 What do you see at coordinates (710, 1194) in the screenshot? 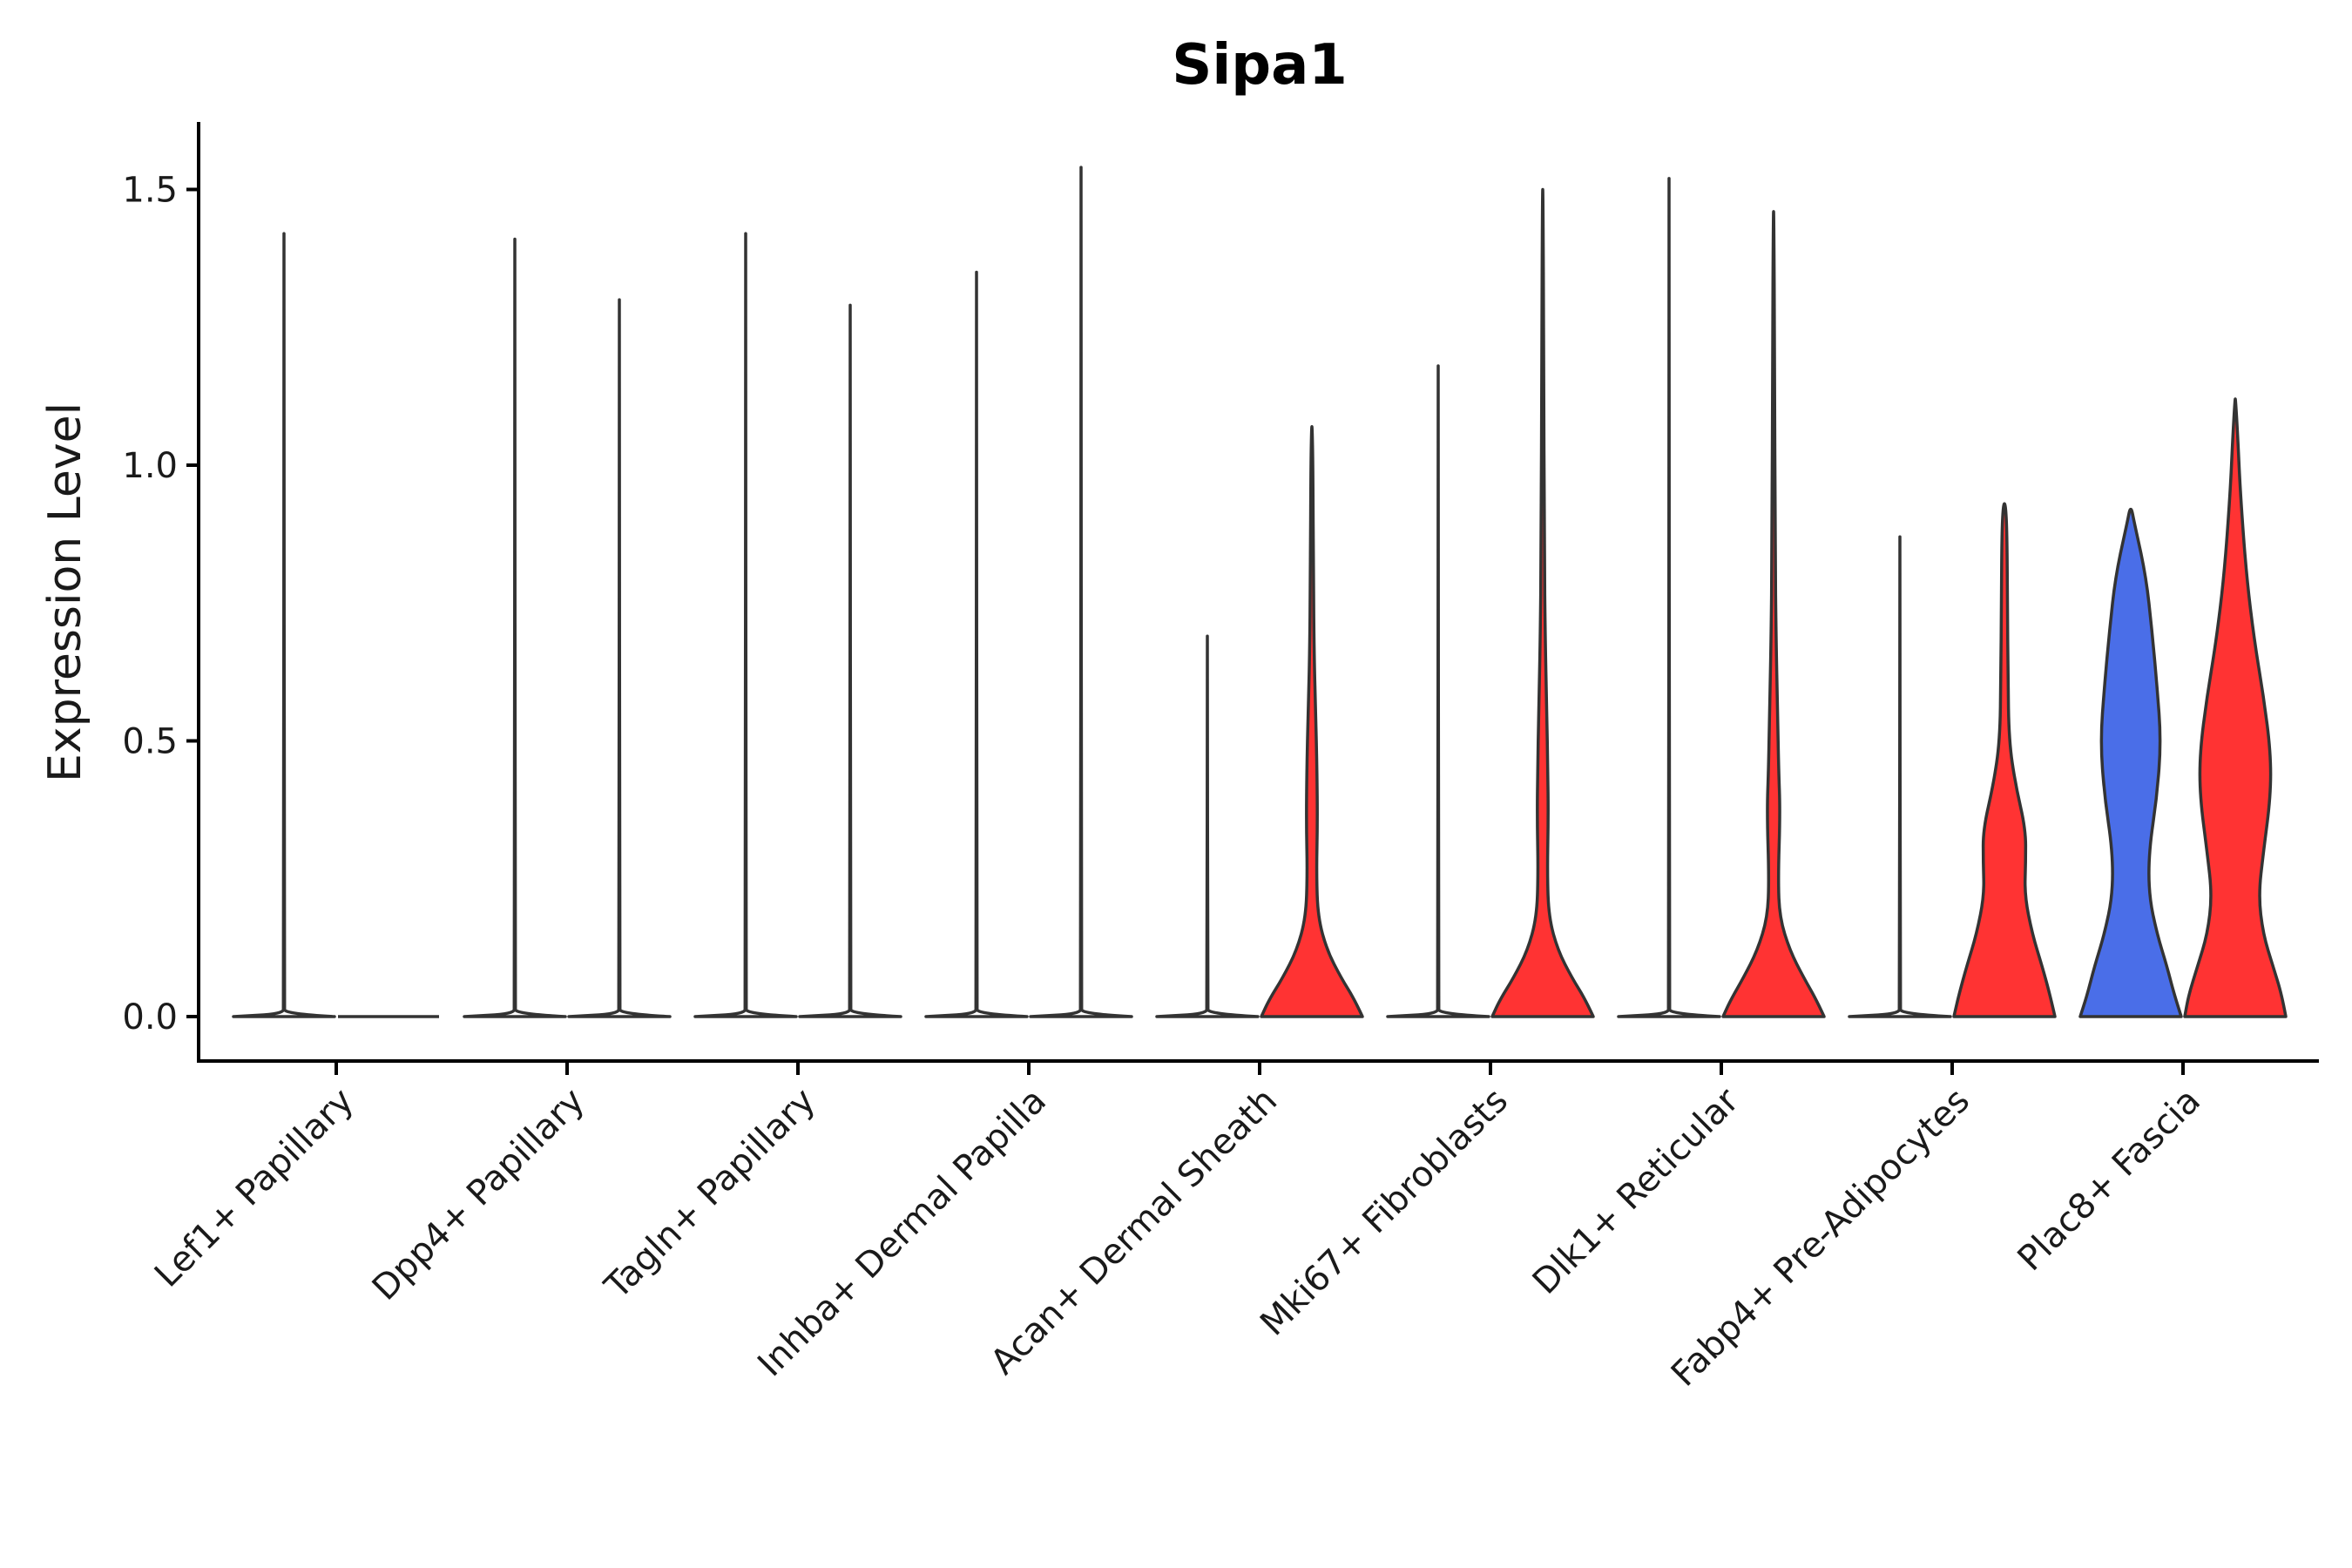
I see `x-tick-label: Tagln+ Papillary` at bounding box center [710, 1194].